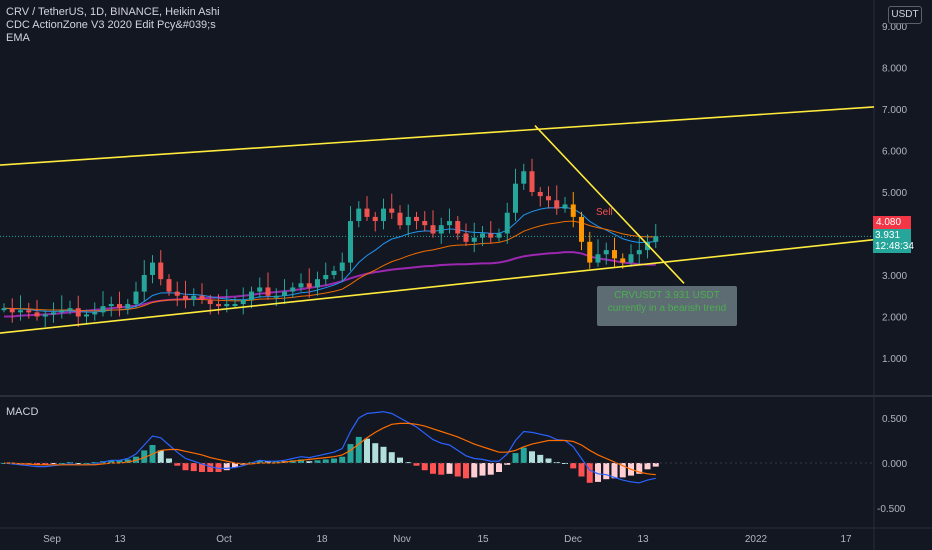  What do you see at coordinates (888, 235) in the screenshot?
I see `last-price-value: 3.931` at bounding box center [888, 235].